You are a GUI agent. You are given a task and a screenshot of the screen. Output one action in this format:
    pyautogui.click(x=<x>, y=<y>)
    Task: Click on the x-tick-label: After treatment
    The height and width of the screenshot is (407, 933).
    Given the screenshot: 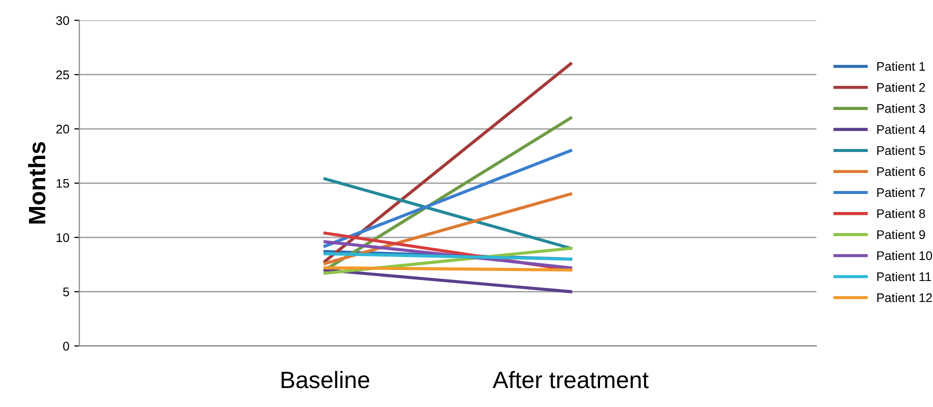 What is the action you would take?
    pyautogui.click(x=570, y=379)
    